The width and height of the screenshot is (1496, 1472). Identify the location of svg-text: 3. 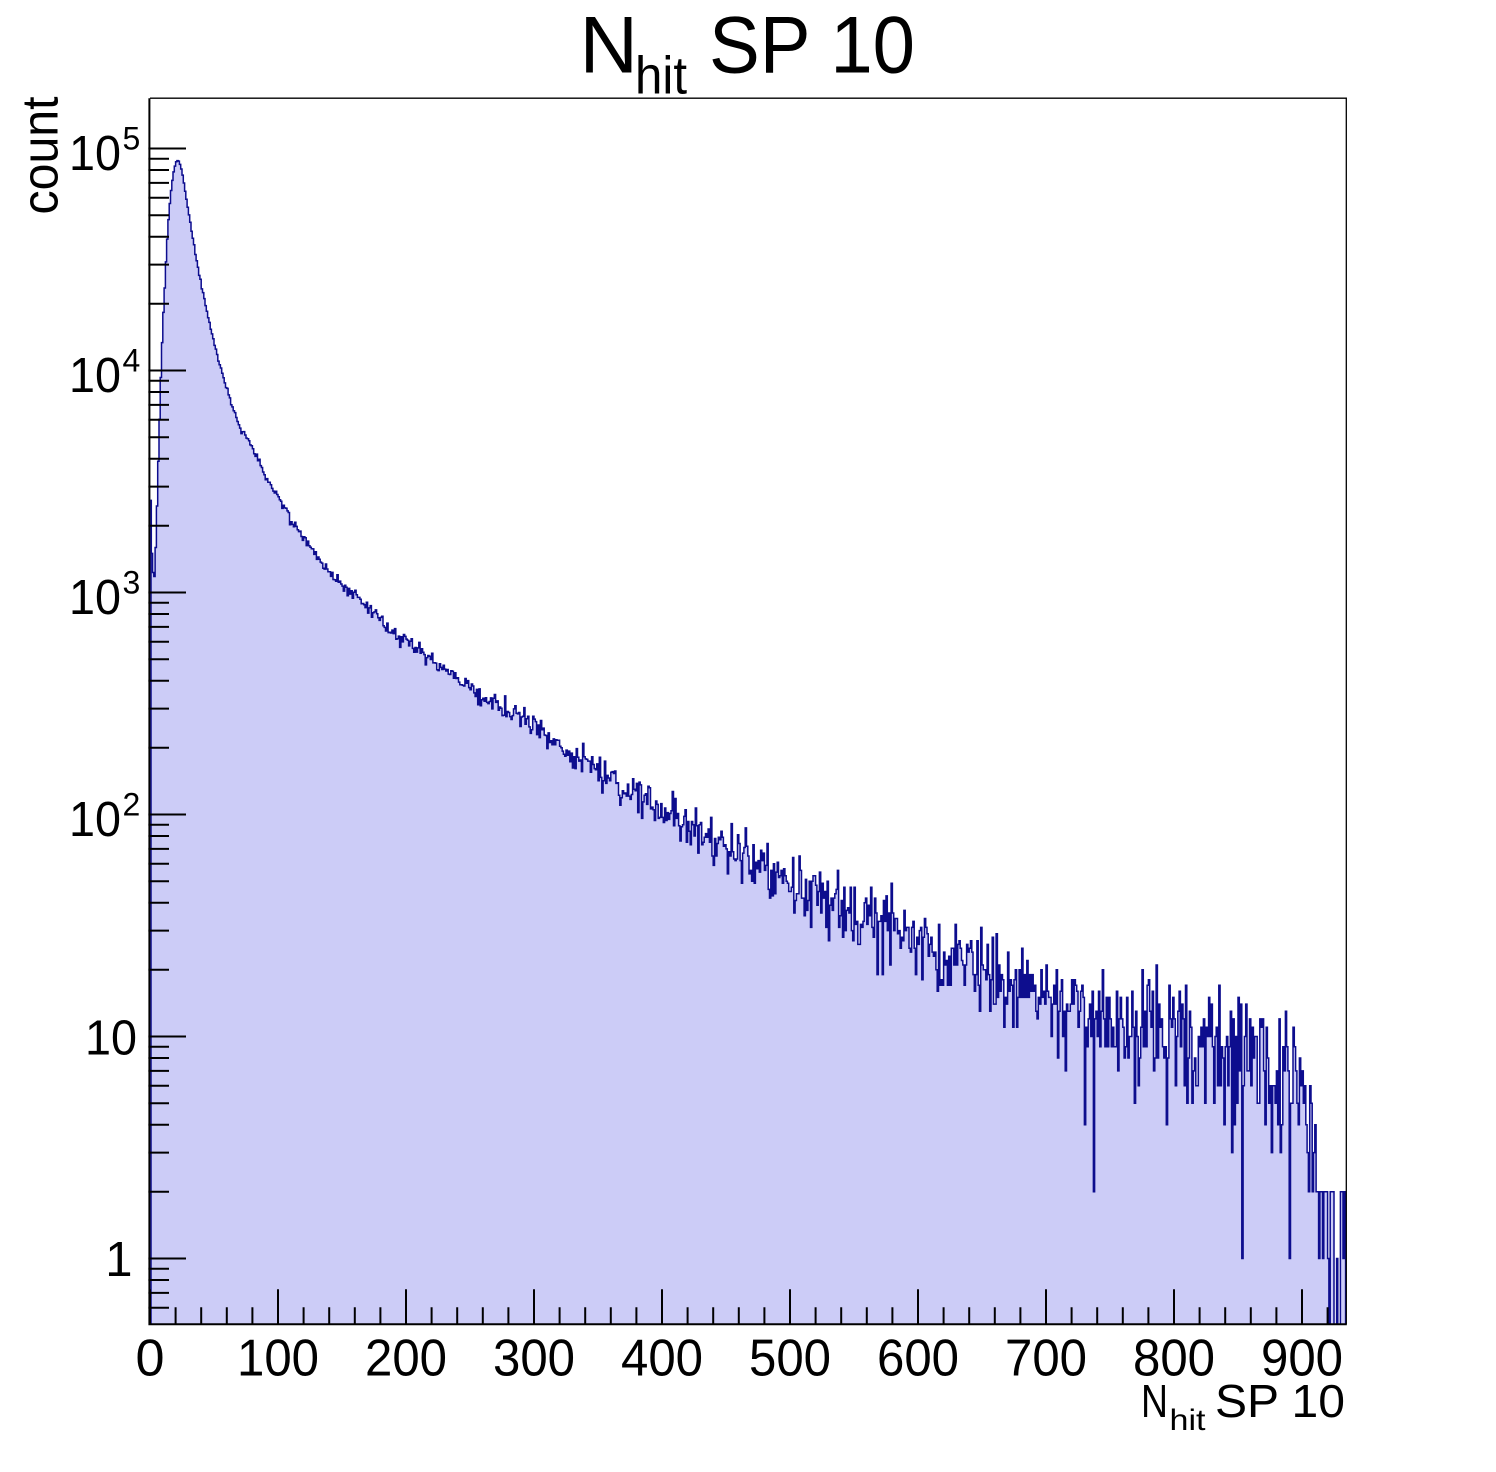
(132, 583).